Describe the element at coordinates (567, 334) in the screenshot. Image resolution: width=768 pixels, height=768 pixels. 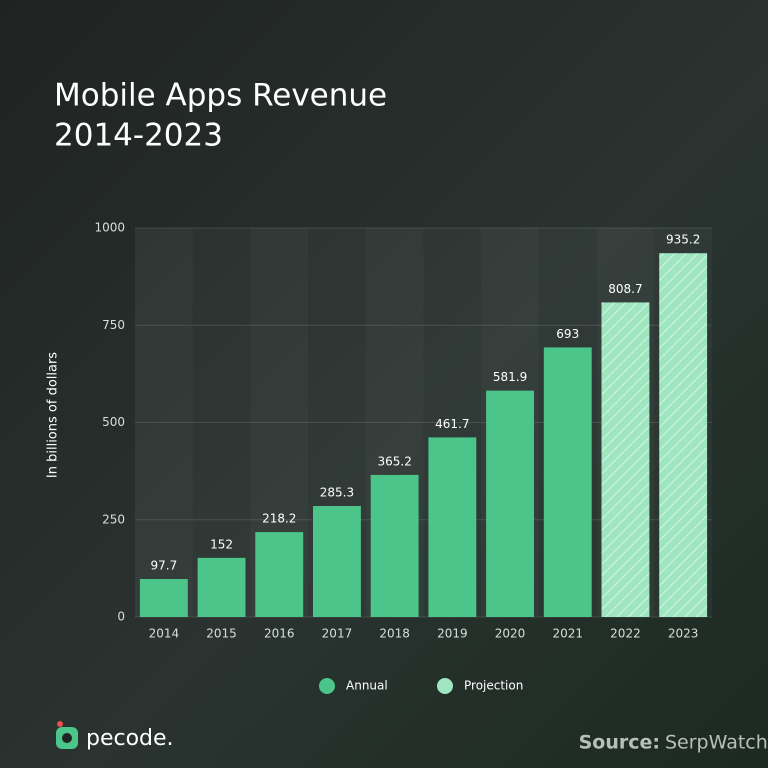
I see `value-label: 693` at that location.